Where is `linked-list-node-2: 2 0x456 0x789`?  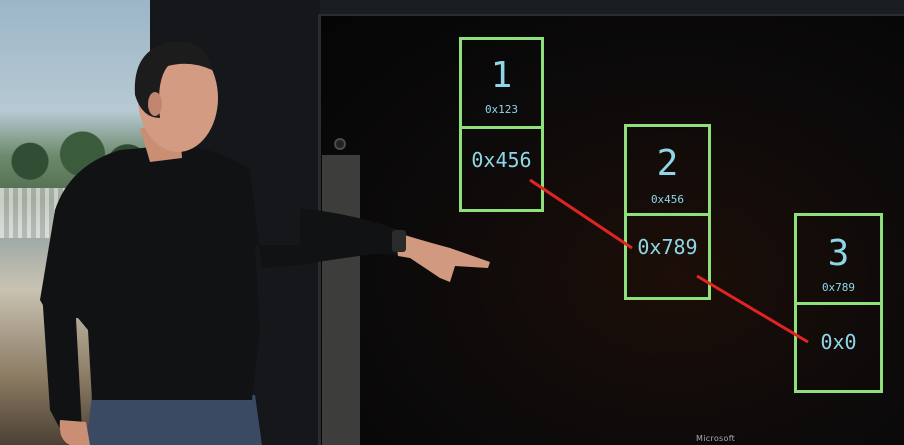 linked-list-node-2: 2 0x456 0x789 is located at coordinates (667, 212).